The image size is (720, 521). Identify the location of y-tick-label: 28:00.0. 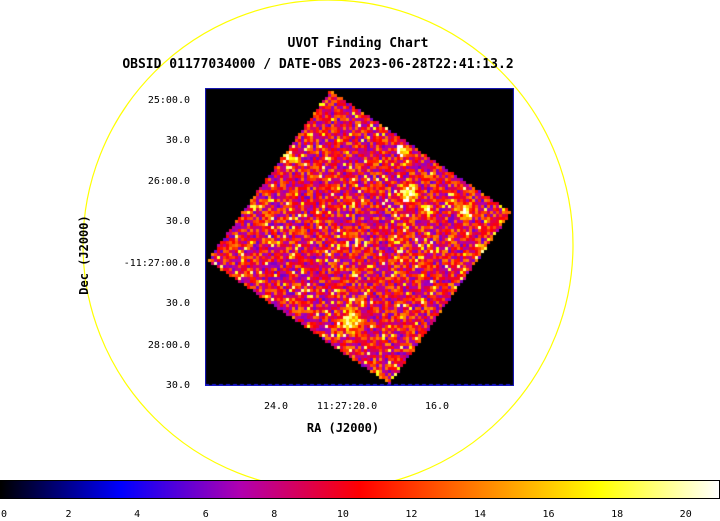
(168, 345).